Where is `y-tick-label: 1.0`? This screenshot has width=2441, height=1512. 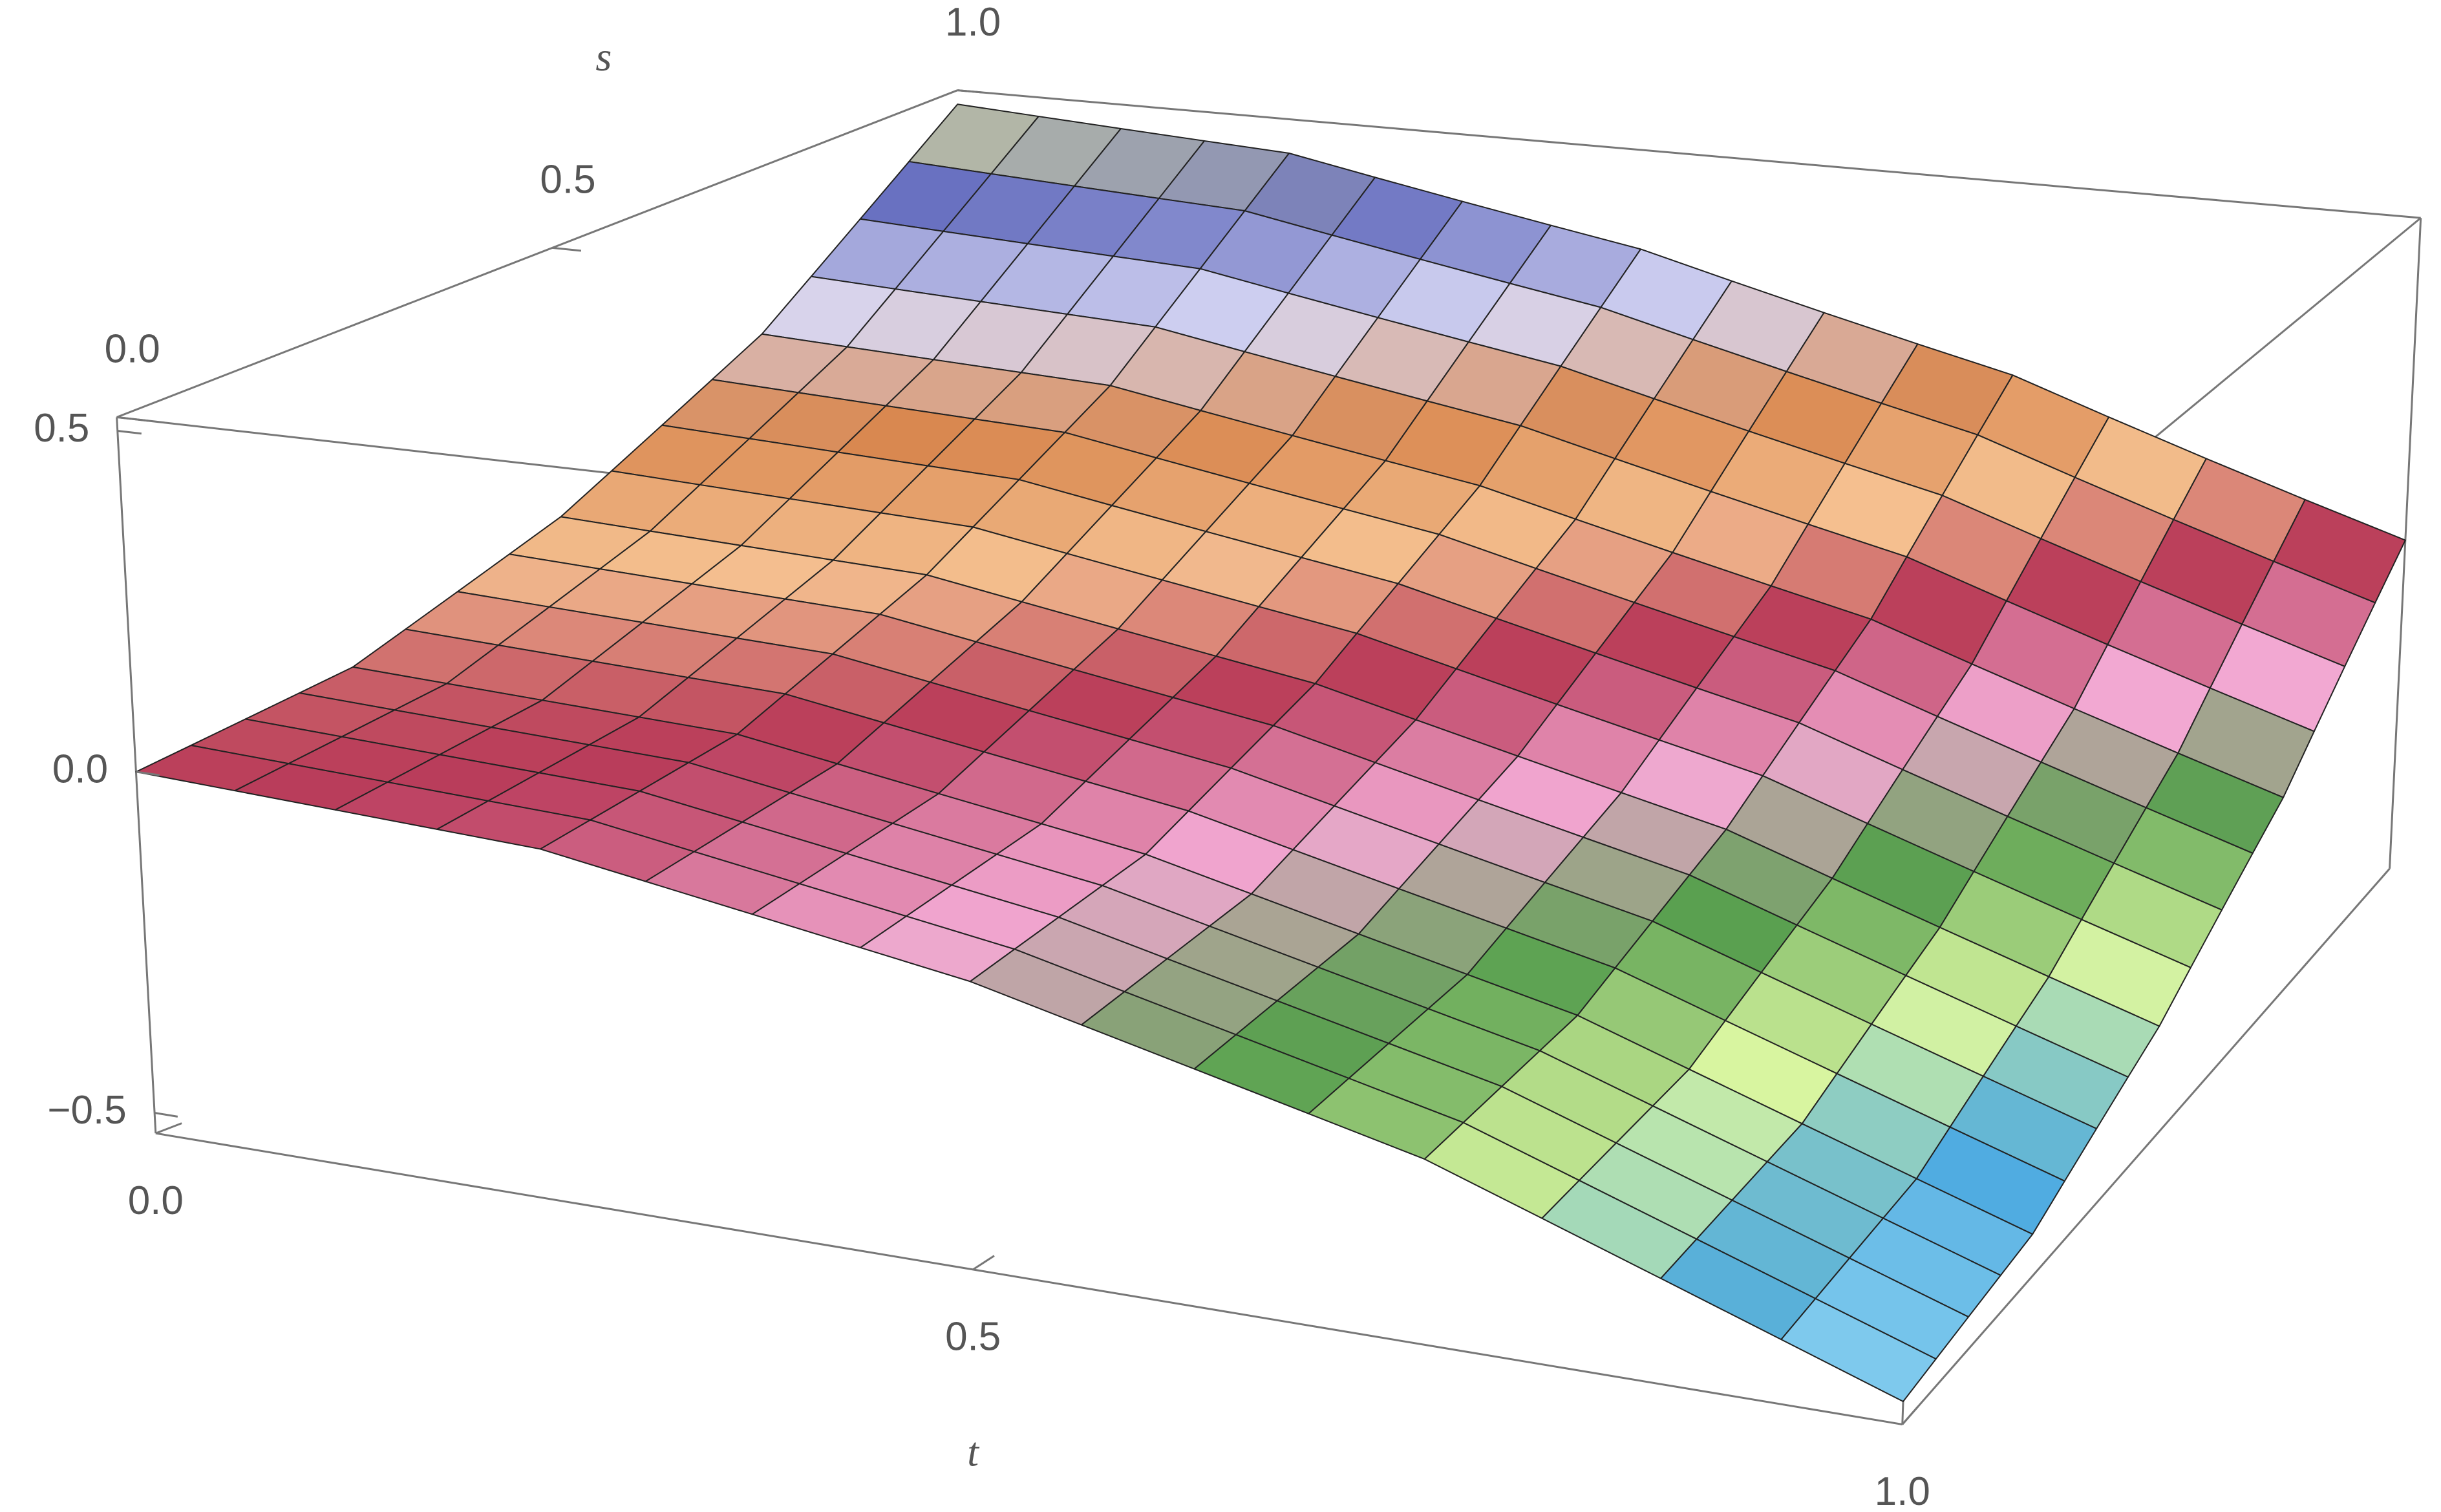
y-tick-label: 1.0 is located at coordinates (973, 22).